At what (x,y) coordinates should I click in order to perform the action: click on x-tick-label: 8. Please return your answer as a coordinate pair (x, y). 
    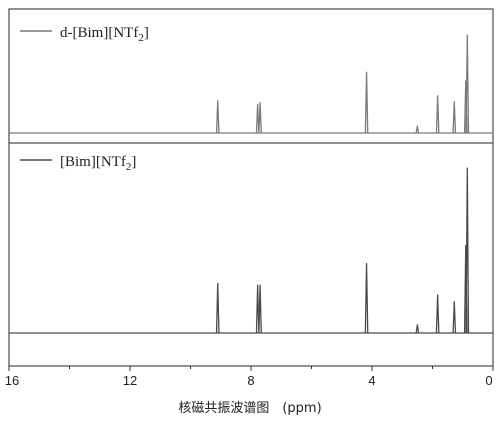
    Looking at the image, I should click on (250, 380).